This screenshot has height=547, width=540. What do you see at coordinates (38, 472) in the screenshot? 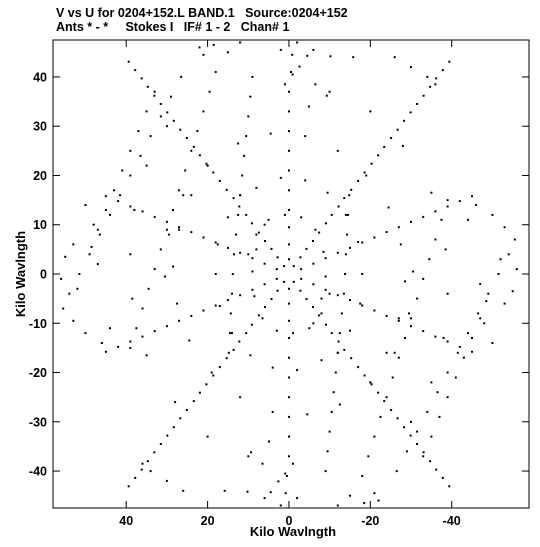
I see `y-tick-label: -40` at bounding box center [38, 472].